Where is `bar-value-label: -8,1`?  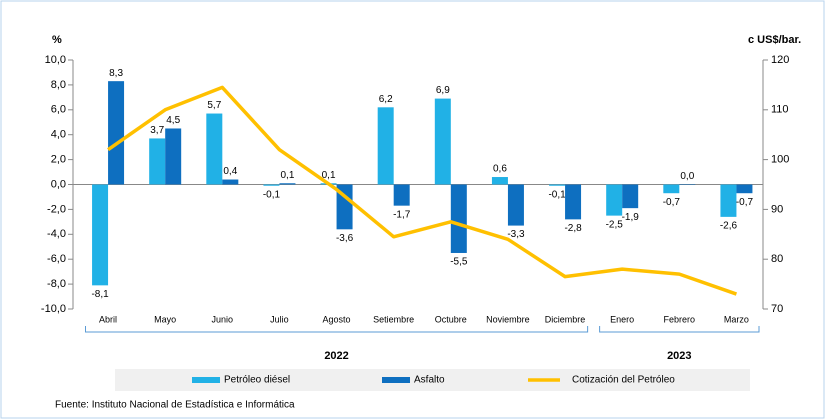 bar-value-label: -8,1 is located at coordinates (100, 294).